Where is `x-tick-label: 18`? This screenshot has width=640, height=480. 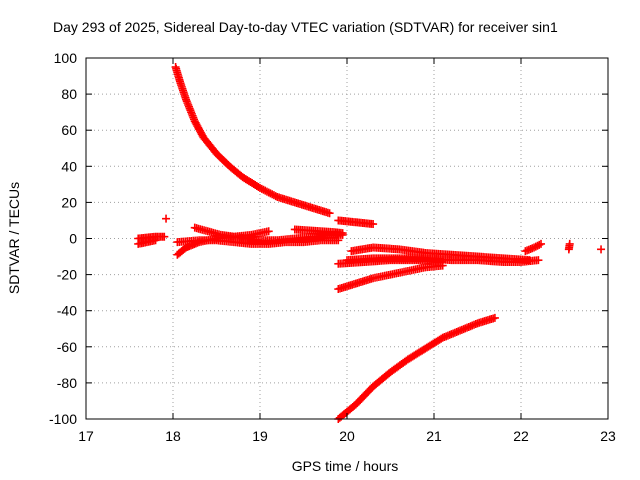
x-tick-label: 18 is located at coordinates (173, 436).